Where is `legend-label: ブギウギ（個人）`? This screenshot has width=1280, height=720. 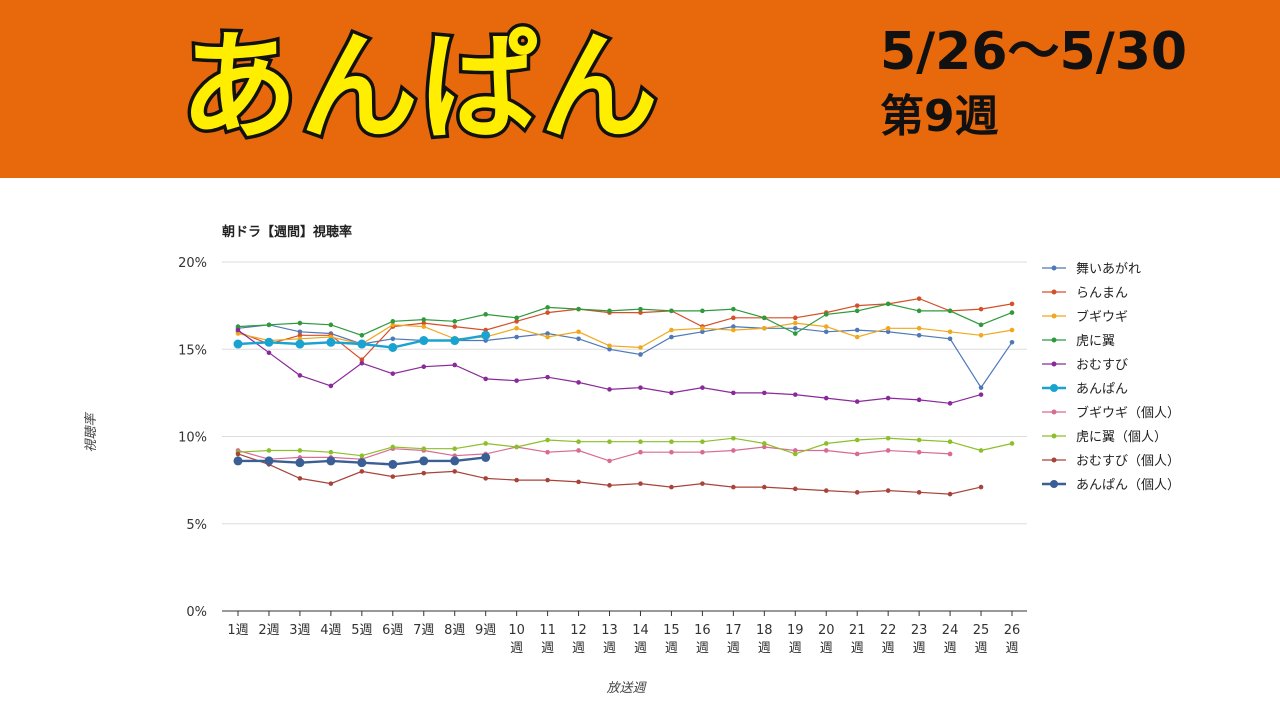
legend-label: ブギウギ（個人） is located at coordinates (1128, 413).